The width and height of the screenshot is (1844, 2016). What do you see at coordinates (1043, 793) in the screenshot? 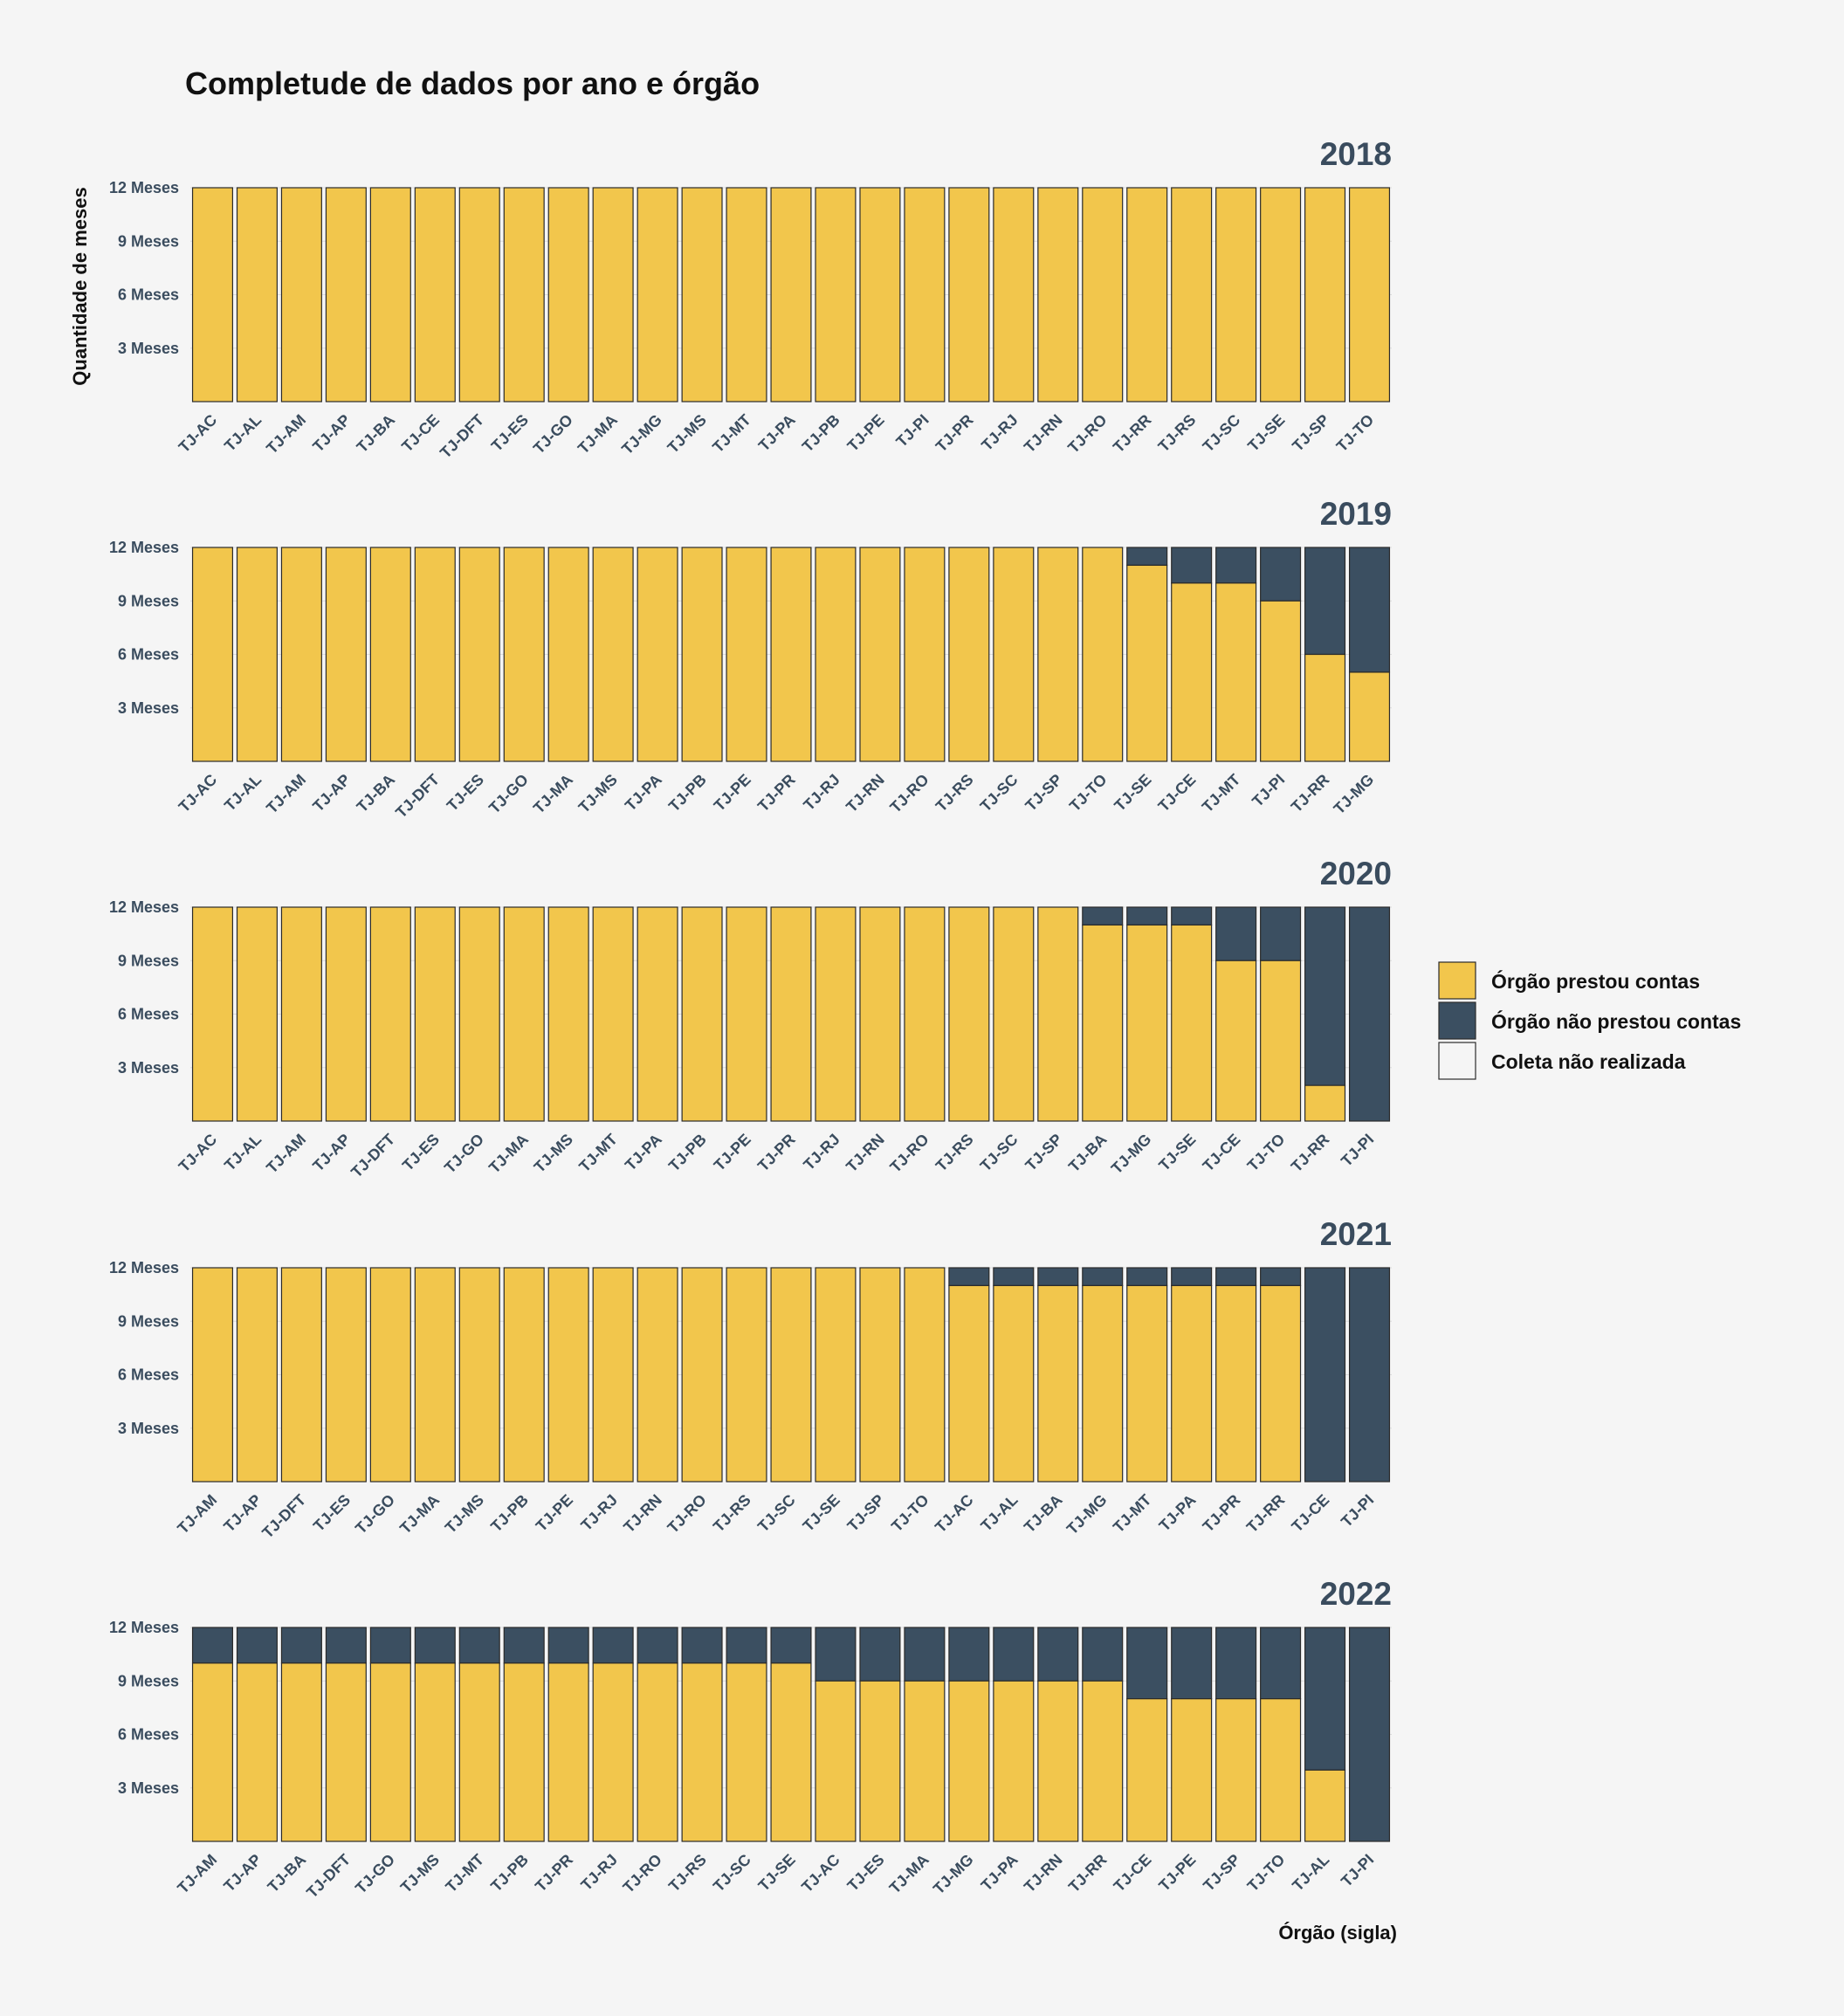
I see `x-tick-label: TJ-SP` at bounding box center [1043, 793].